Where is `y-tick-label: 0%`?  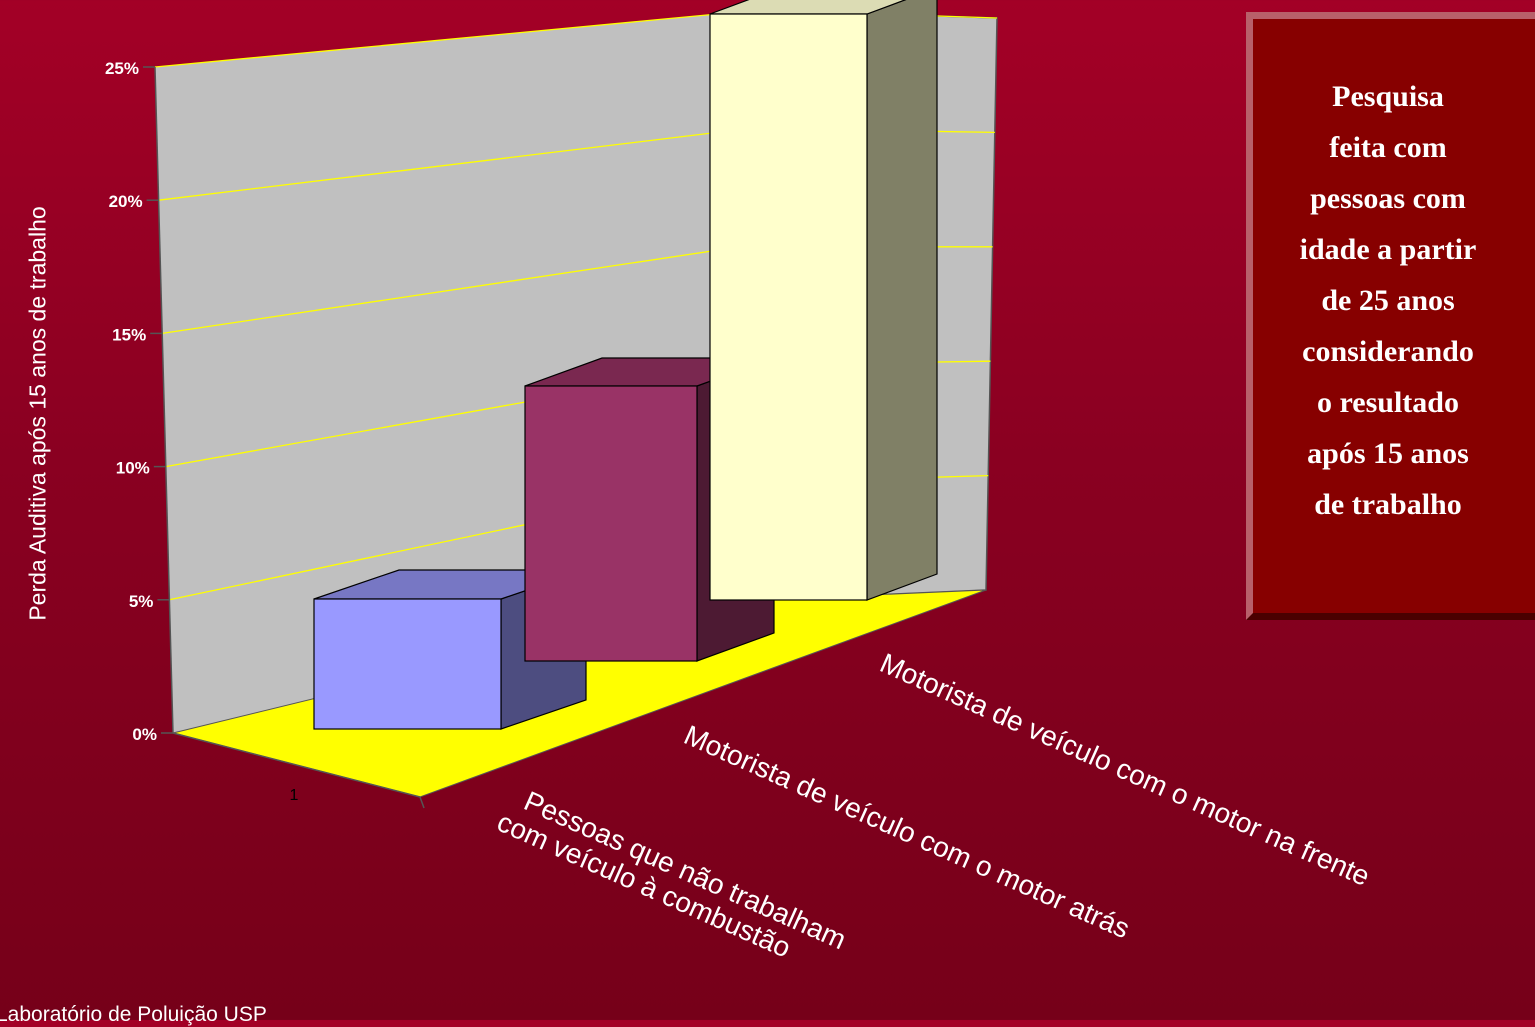
y-tick-label: 0% is located at coordinates (144, 734).